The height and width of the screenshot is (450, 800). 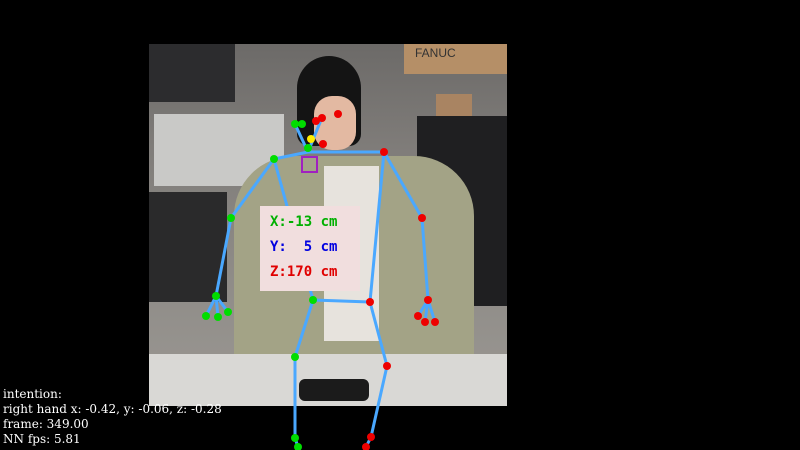 I want to click on fps-readout: NN fps: 5.81, so click(x=42, y=439).